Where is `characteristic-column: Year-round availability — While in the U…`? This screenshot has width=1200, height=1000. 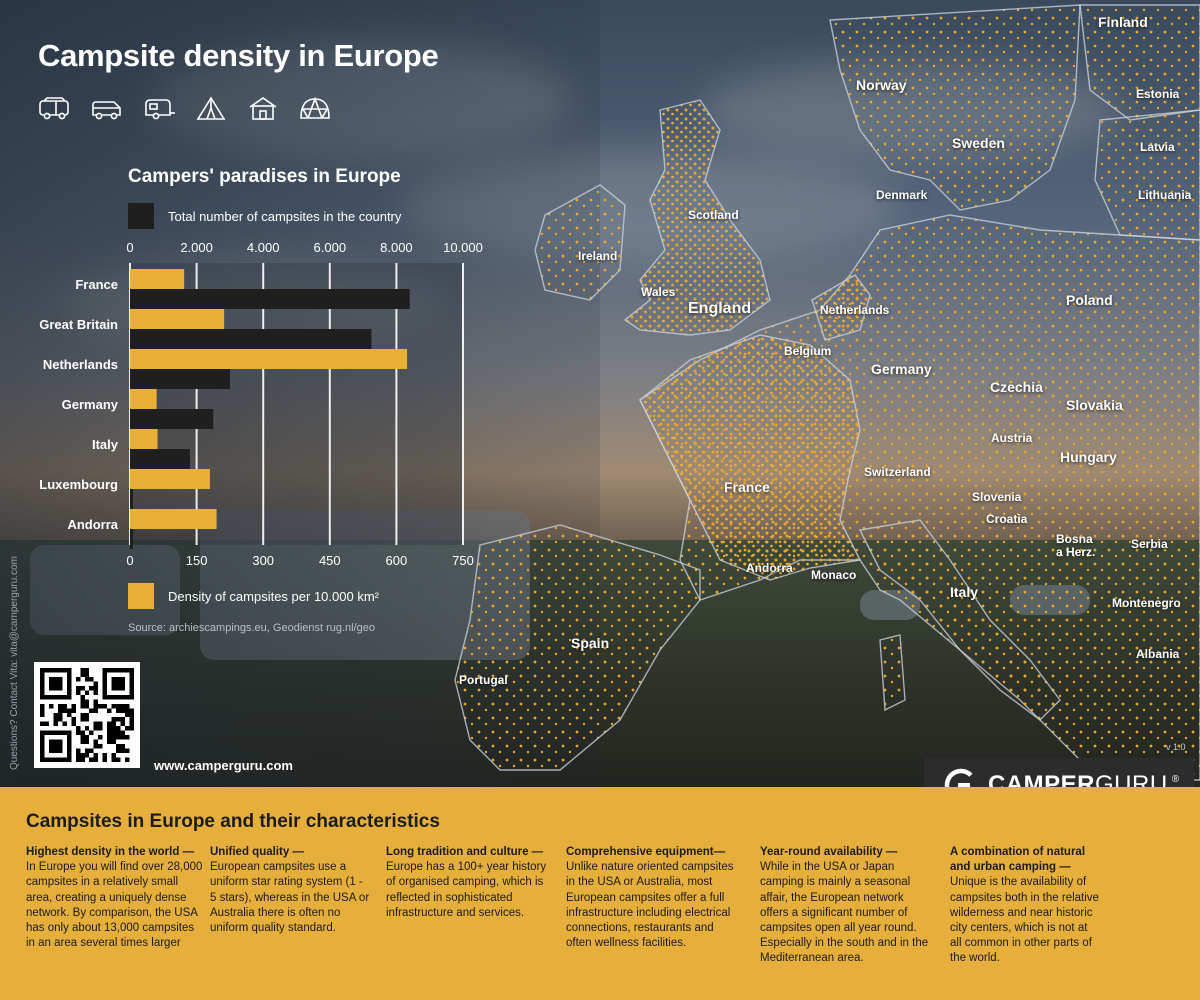 characteristic-column: Year-round availability — While in the U… is located at coordinates (846, 906).